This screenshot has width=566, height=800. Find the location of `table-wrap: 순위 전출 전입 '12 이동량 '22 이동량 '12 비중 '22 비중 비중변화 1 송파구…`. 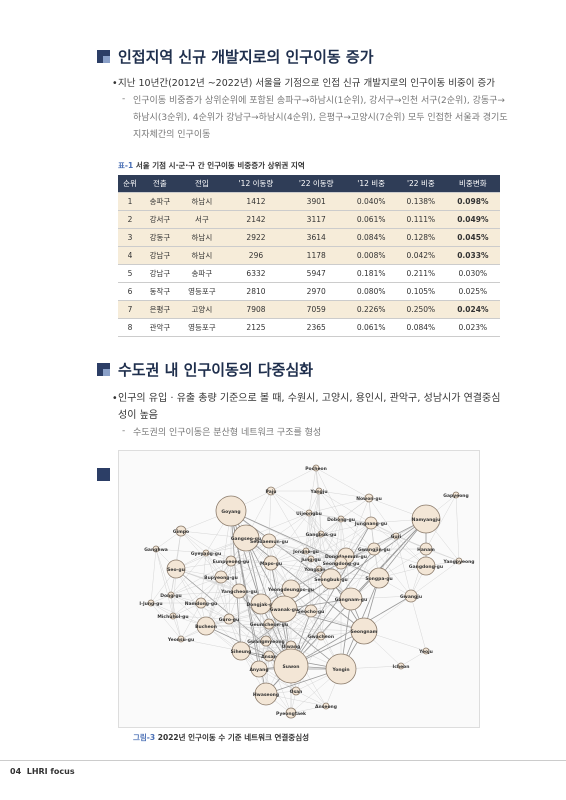

table-wrap: 순위 전출 전입 '12 이동량 '22 이동량 '12 비중 '22 비중 비중변화 1 송파구… is located at coordinates (309, 256).